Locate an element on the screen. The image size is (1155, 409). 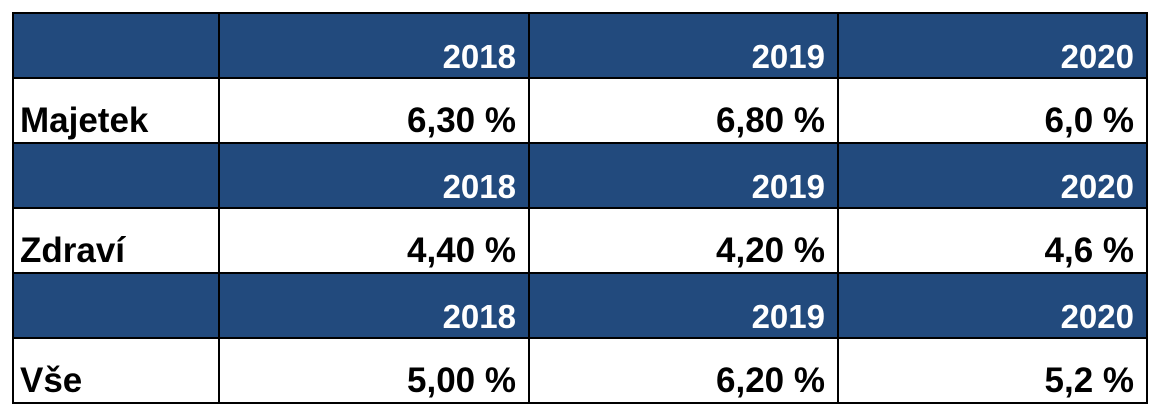
value-majetek-2020: 6,0 % is located at coordinates (992, 110).